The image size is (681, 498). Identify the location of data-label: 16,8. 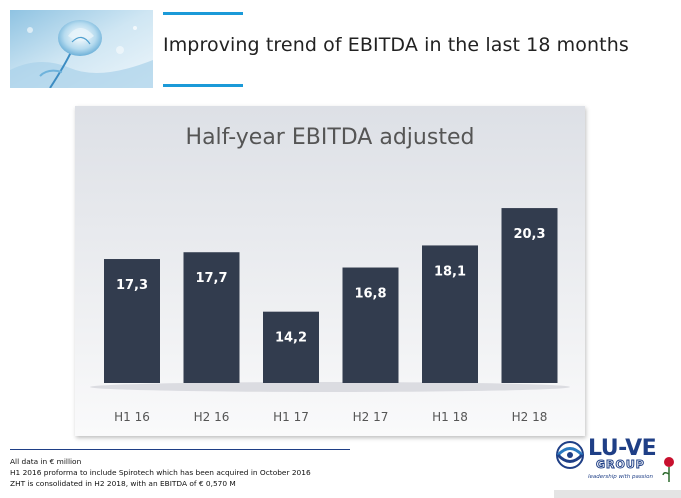
(370, 294).